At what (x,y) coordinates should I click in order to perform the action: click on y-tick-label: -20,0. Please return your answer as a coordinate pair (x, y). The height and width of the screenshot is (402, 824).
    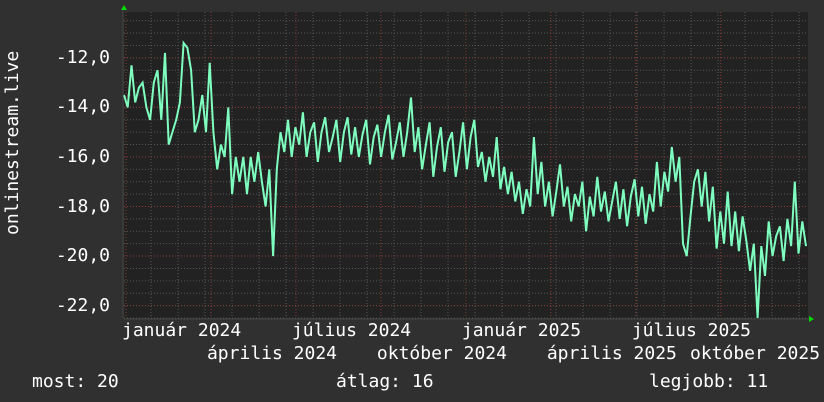
    Looking at the image, I should click on (82, 256).